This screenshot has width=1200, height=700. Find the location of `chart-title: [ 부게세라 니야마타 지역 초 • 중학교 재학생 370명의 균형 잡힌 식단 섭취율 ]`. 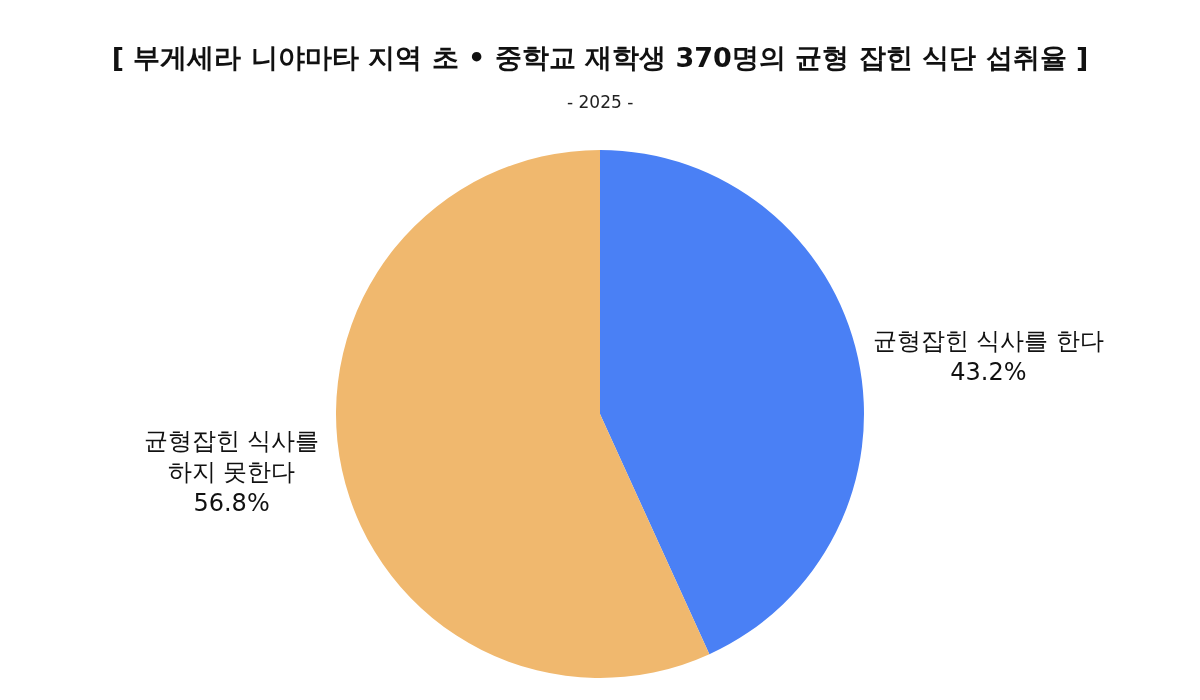

chart-title: [ 부게세라 니야마타 지역 초 • 중학교 재학생 370명의 균형 잡힌 식단 섭취율 ] is located at coordinates (600, 57).